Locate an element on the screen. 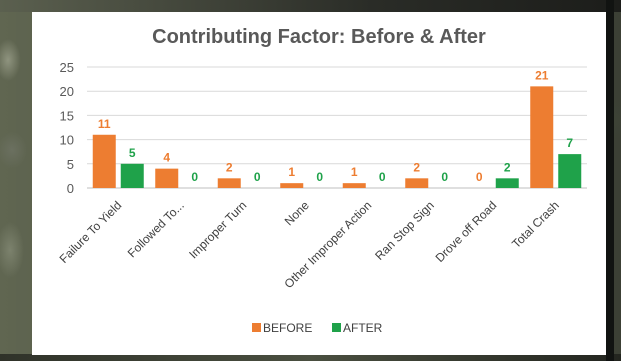 The width and height of the screenshot is (621, 361). y-tick-label: 15 is located at coordinates (67, 115).